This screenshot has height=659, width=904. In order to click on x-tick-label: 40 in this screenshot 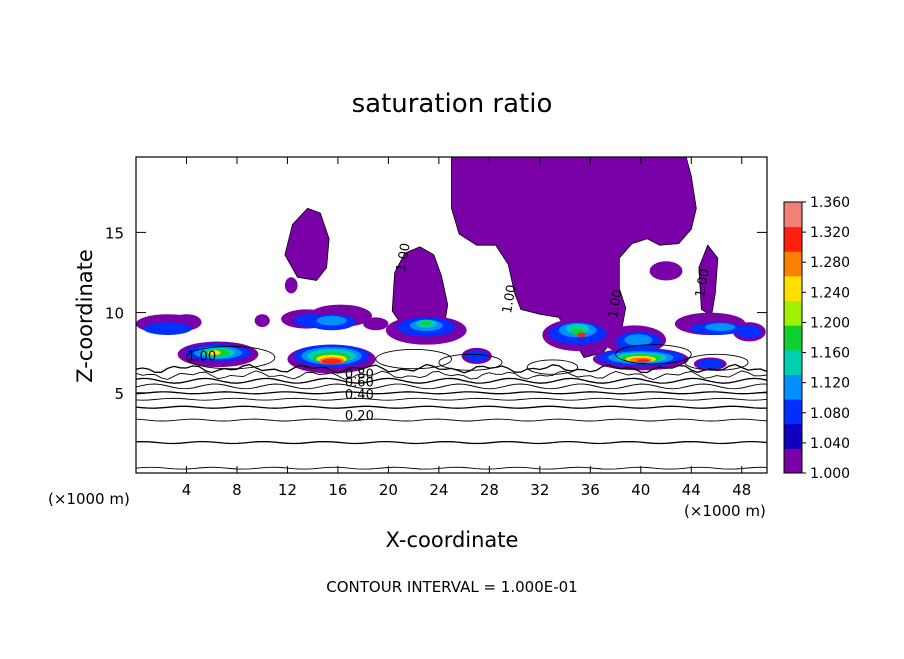, I will do `click(640, 490)`.